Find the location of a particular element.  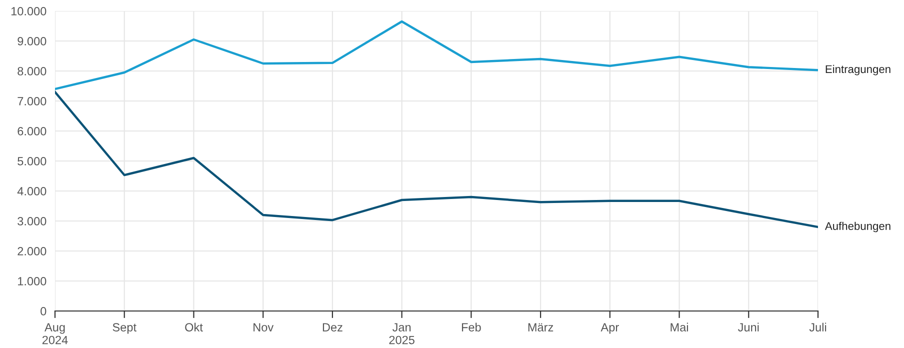

x-tick-label: Mai is located at coordinates (679, 327).